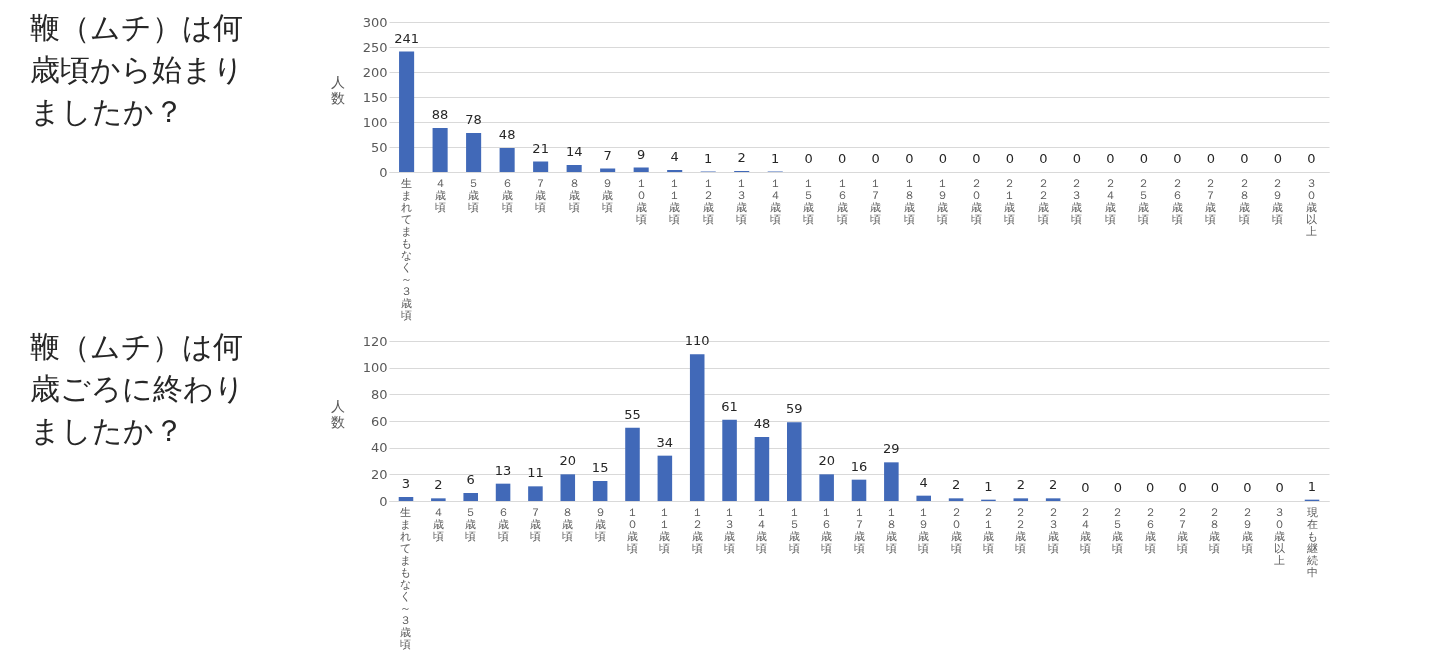  Describe the element at coordinates (1021, 530) in the screenshot. I see `x-tick-label: ２２歳頃` at that location.